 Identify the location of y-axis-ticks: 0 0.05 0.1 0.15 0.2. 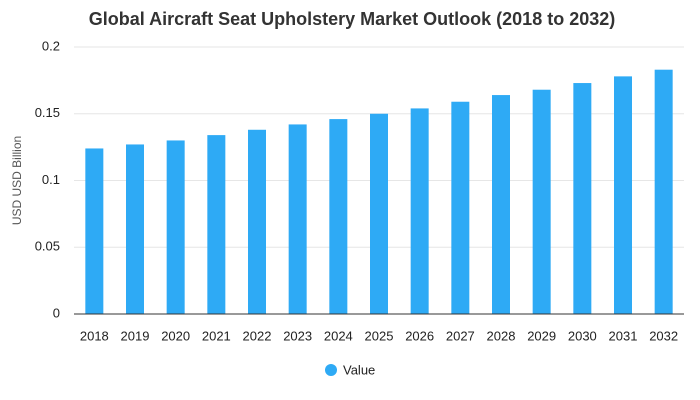
(47, 179).